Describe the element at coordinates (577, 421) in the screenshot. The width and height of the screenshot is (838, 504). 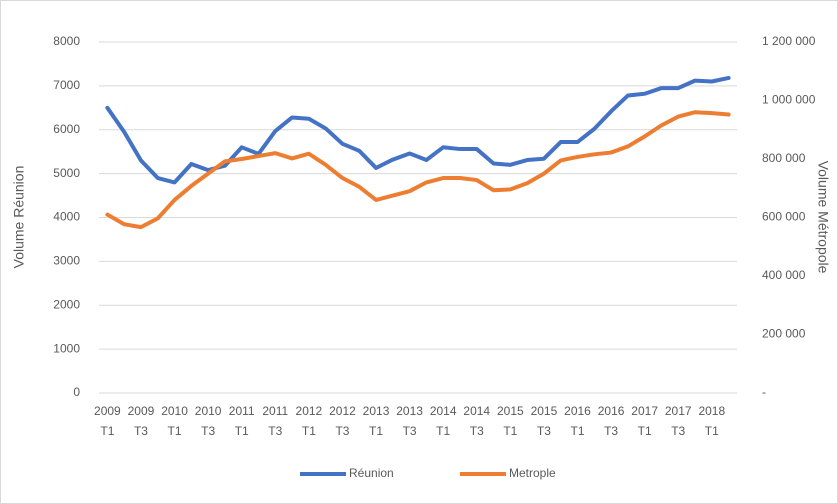
I see `x-tick-label: 2016 T1` at that location.